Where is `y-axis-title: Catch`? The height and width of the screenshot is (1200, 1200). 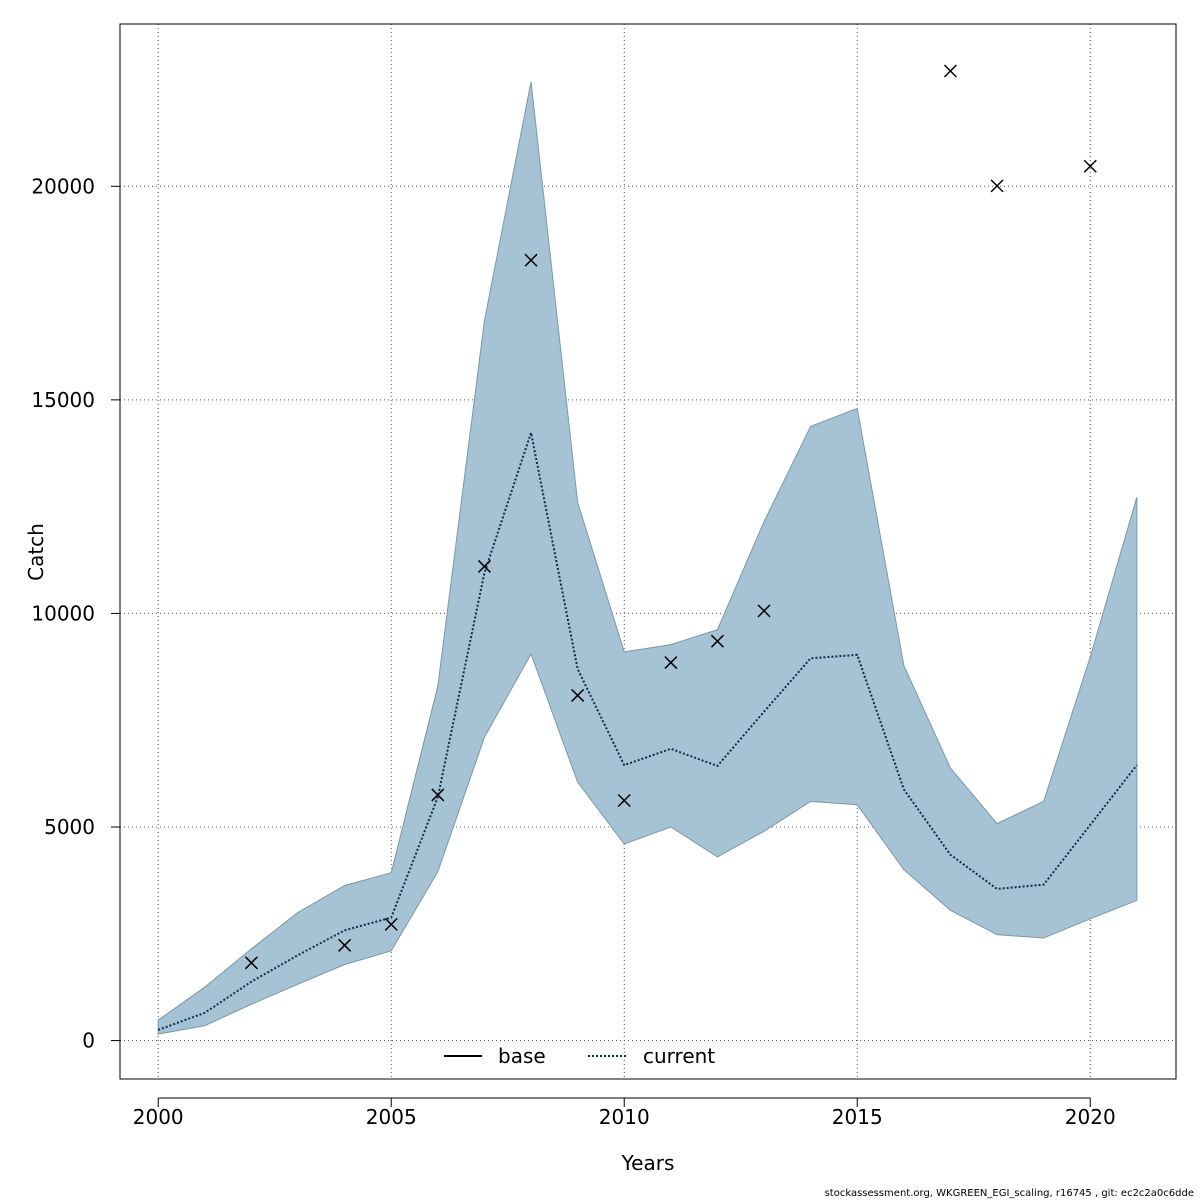 y-axis-title: Catch is located at coordinates (36, 552).